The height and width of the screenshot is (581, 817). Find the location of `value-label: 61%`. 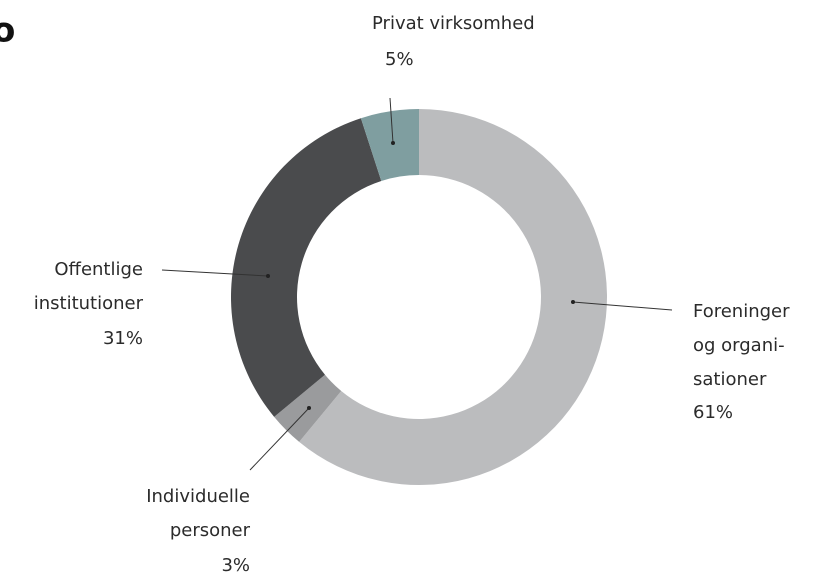

value-label: 61% is located at coordinates (713, 412).